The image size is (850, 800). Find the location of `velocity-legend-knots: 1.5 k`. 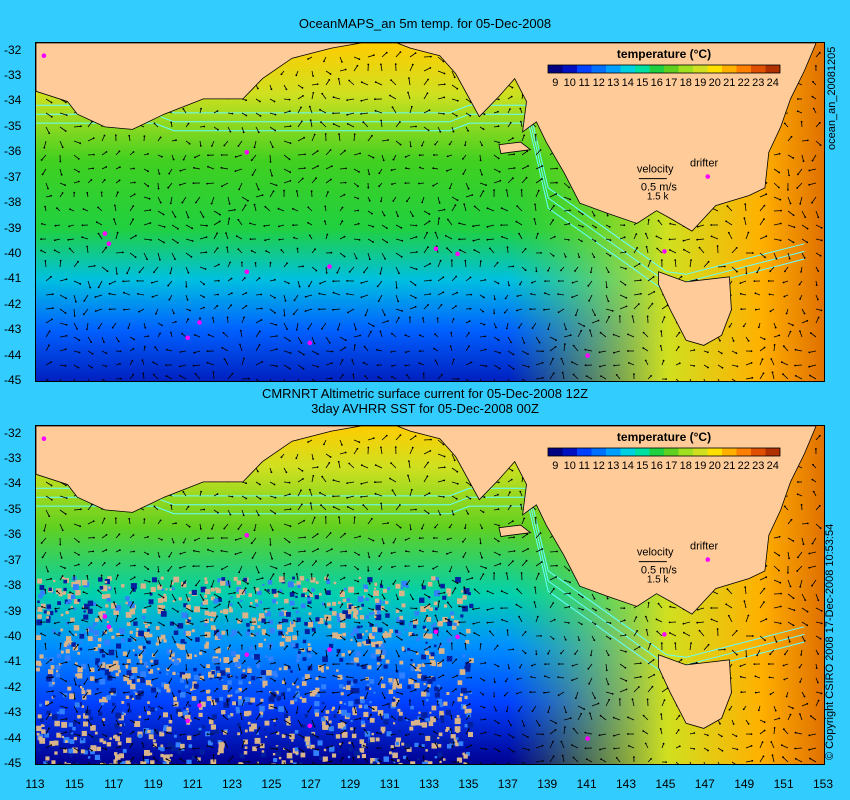

velocity-legend-knots: 1.5 k is located at coordinates (658, 197).